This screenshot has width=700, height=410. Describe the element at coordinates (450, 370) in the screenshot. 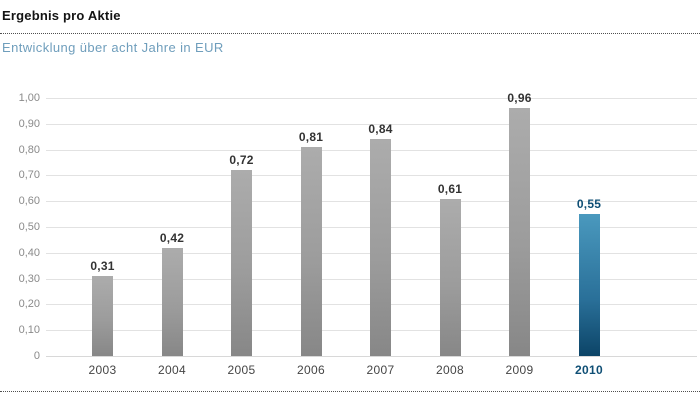

I see `x-axis-tick-label: 2008` at that location.